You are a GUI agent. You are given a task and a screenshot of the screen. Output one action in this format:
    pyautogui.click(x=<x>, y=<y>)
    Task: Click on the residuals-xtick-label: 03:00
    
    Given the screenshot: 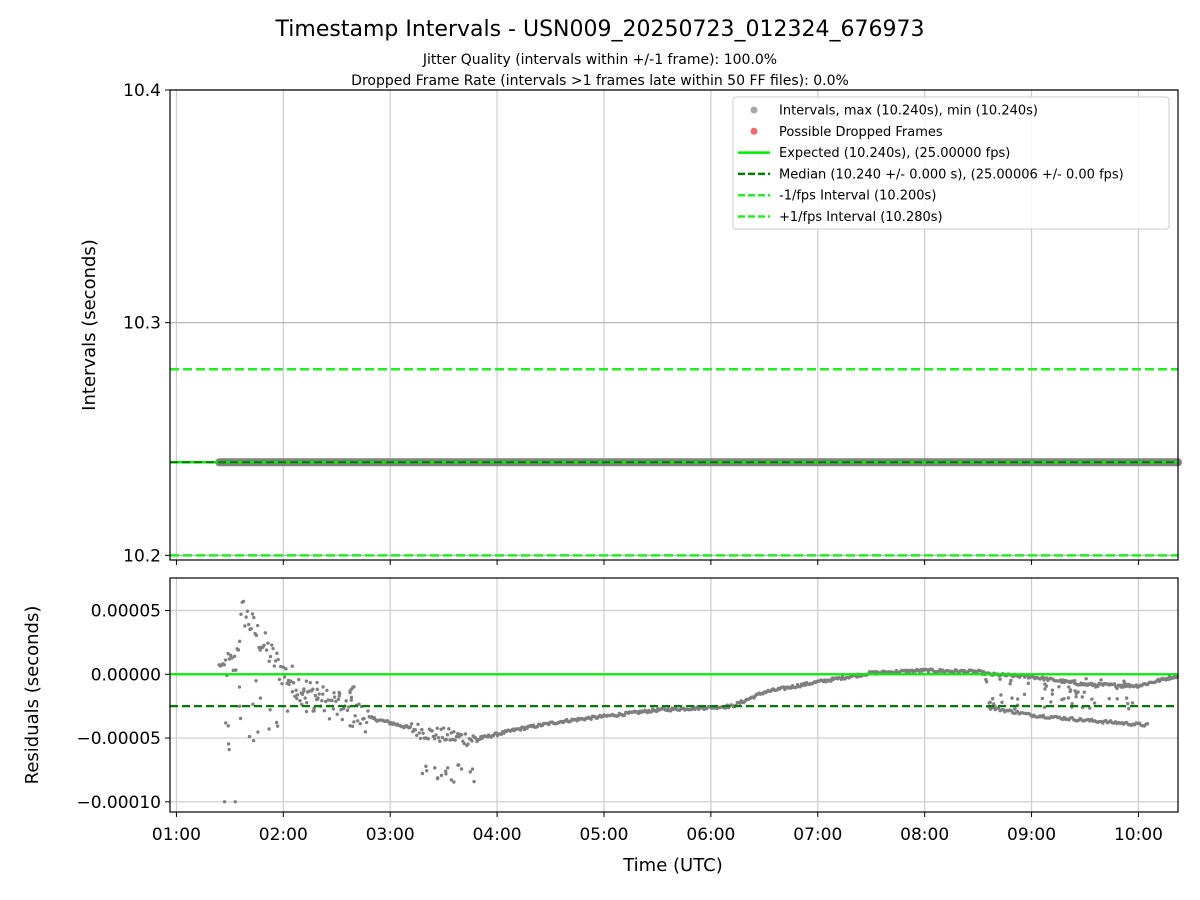 What is the action you would take?
    pyautogui.click(x=390, y=835)
    